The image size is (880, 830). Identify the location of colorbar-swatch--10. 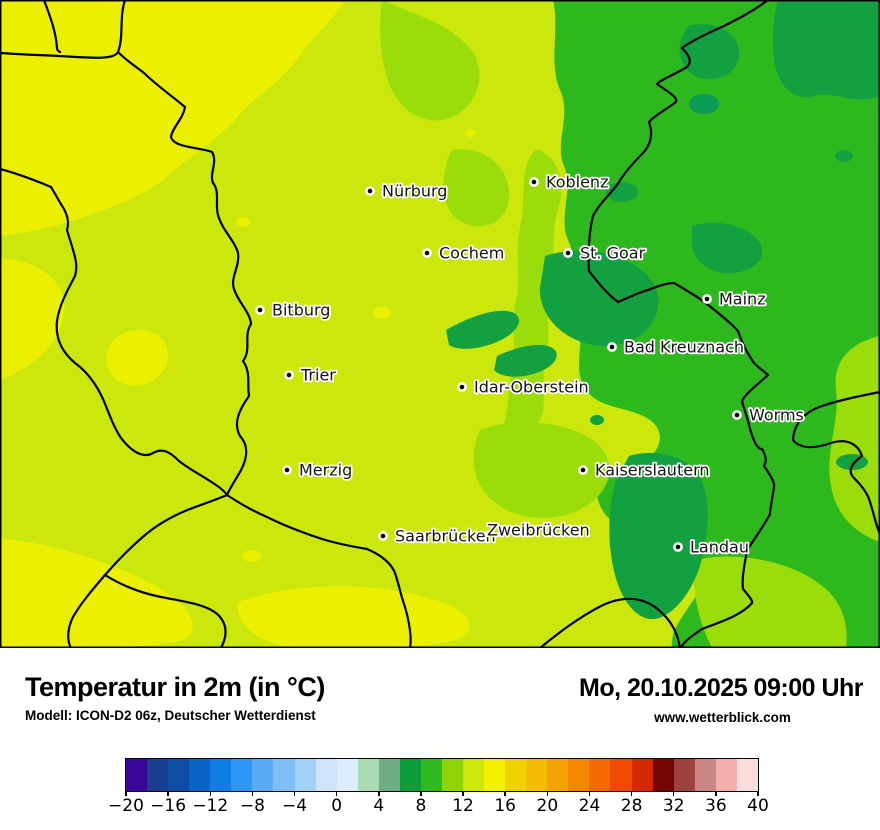
(242, 775).